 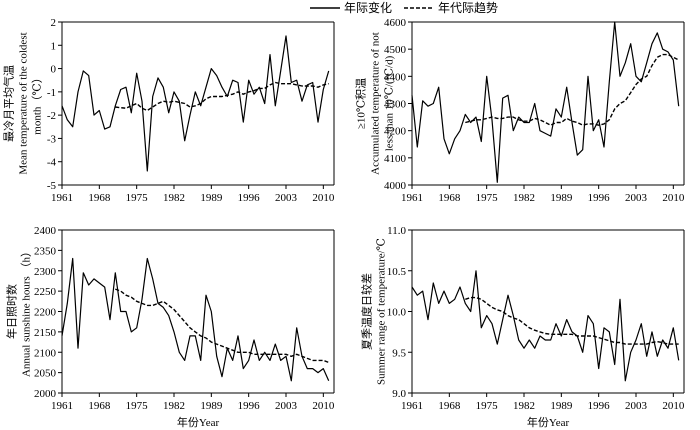 I want to click on y-axis-label: Accumulated temperature of not, so click(x=376, y=103).